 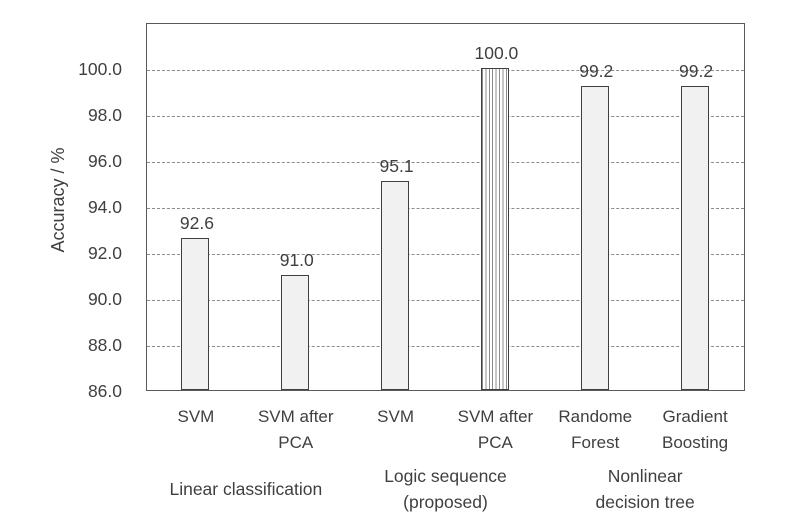 I want to click on category-label: Randome Forest, so click(x=595, y=429).